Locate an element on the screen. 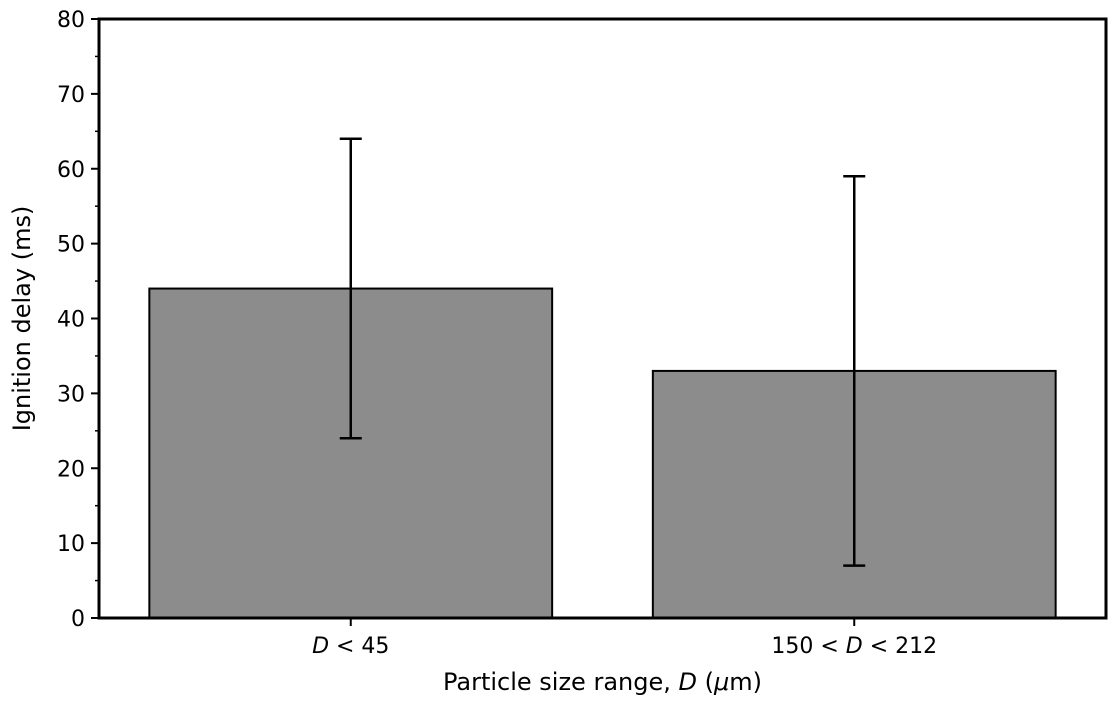  y-tick-label: 60 is located at coordinates (71, 170).